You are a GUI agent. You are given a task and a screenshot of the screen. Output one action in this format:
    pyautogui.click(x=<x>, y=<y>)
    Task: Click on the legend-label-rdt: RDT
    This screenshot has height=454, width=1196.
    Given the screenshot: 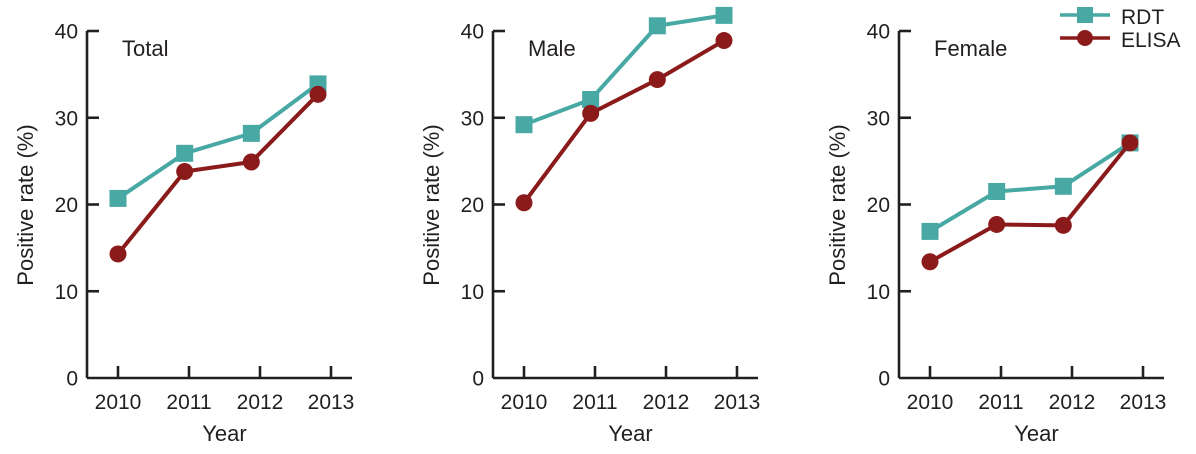 What is the action you would take?
    pyautogui.click(x=1143, y=17)
    